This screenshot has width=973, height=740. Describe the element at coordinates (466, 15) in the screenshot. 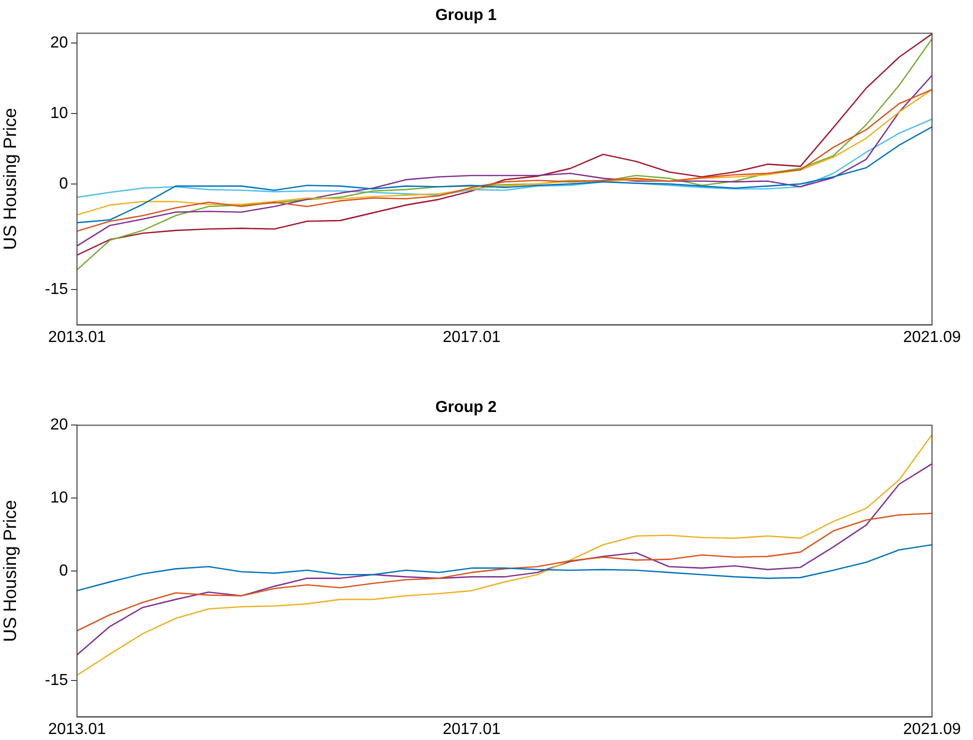

I see `chart-title: Group 1` at that location.